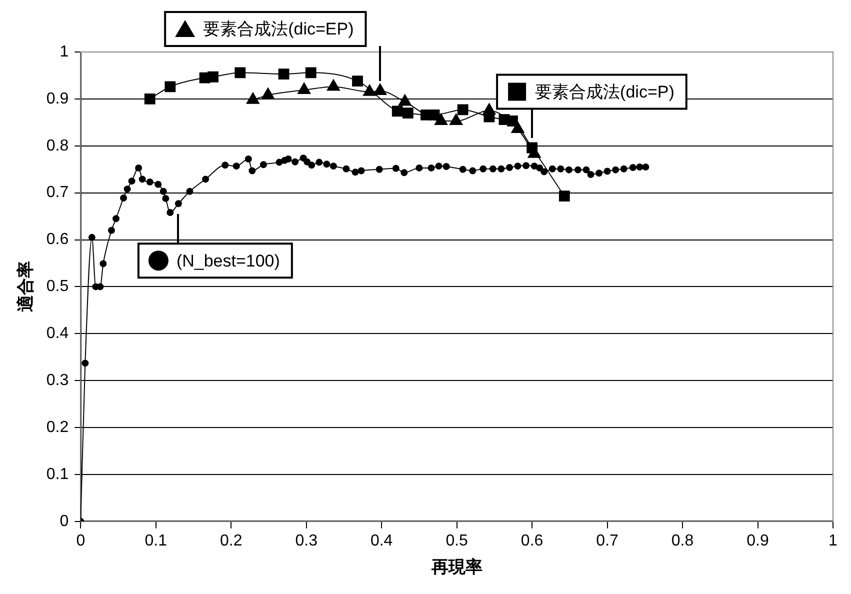  Describe the element at coordinates (228, 260) in the screenshot. I see `legend-label: (N_best=100)` at that location.